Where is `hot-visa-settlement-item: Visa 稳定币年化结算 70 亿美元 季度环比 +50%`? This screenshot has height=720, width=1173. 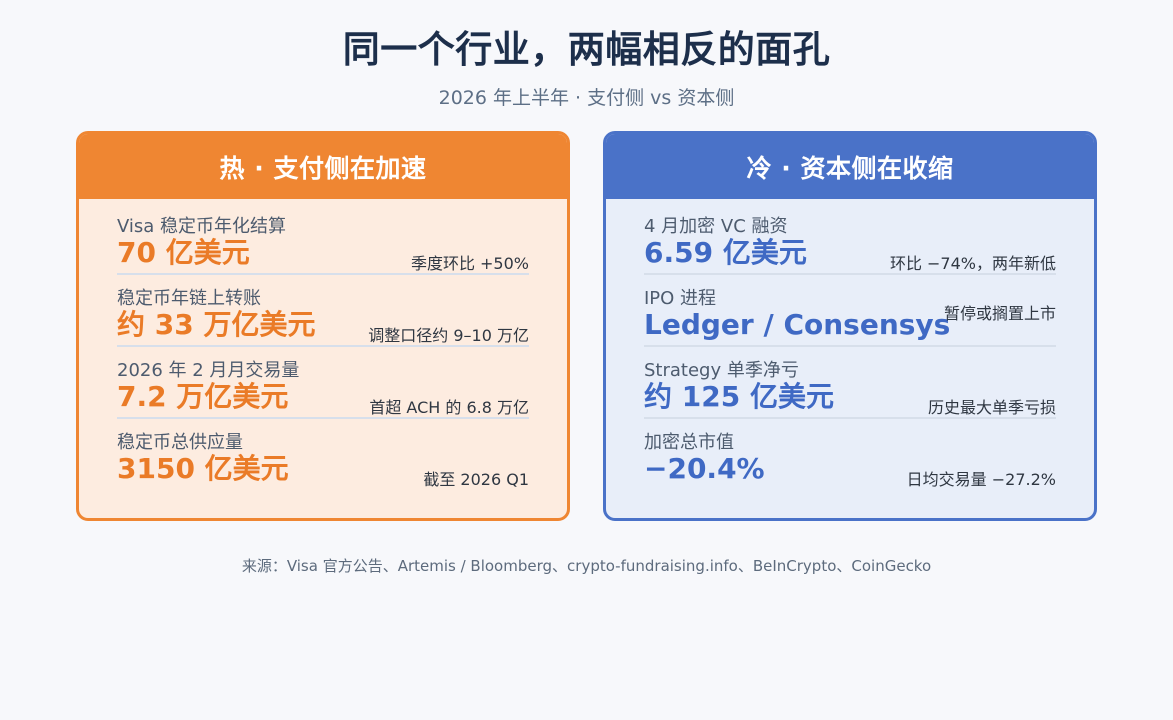
hot-visa-settlement-item: Visa 稳定币年化结算 70 亿美元 季度环比 +50% is located at coordinates (323, 239).